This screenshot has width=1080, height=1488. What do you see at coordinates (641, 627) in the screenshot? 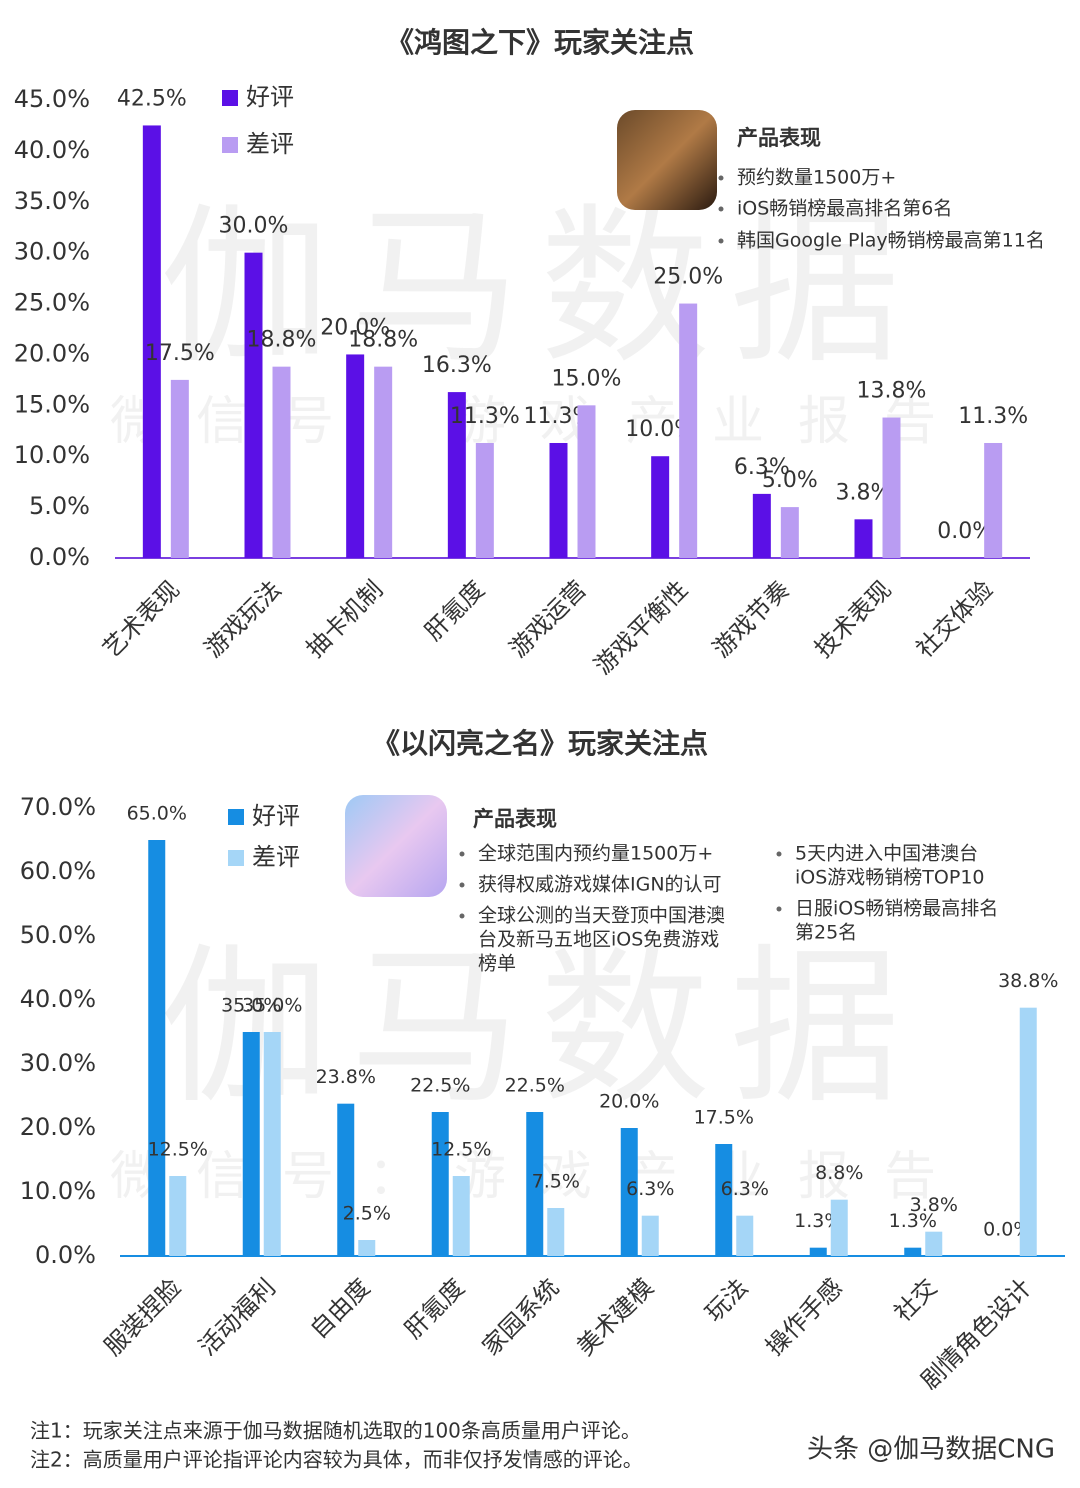
I see `x-tick-label: 游戏平衡性` at bounding box center [641, 627].